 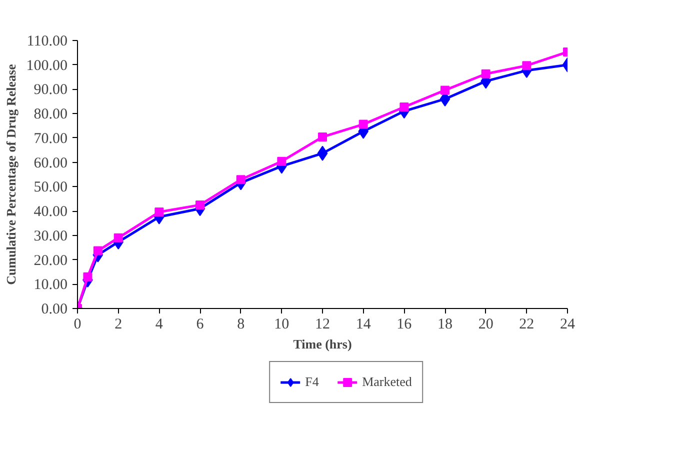 I want to click on y-tick-label: 0.00, so click(x=54, y=310).